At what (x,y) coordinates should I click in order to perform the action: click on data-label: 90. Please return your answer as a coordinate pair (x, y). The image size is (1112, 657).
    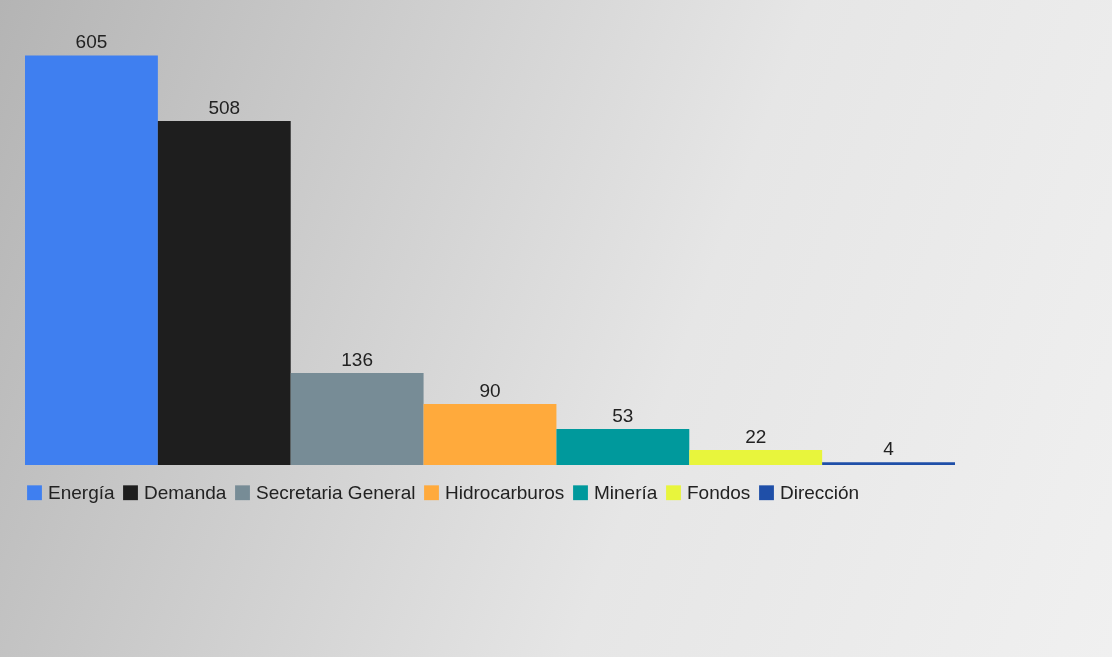
    Looking at the image, I should click on (490, 391).